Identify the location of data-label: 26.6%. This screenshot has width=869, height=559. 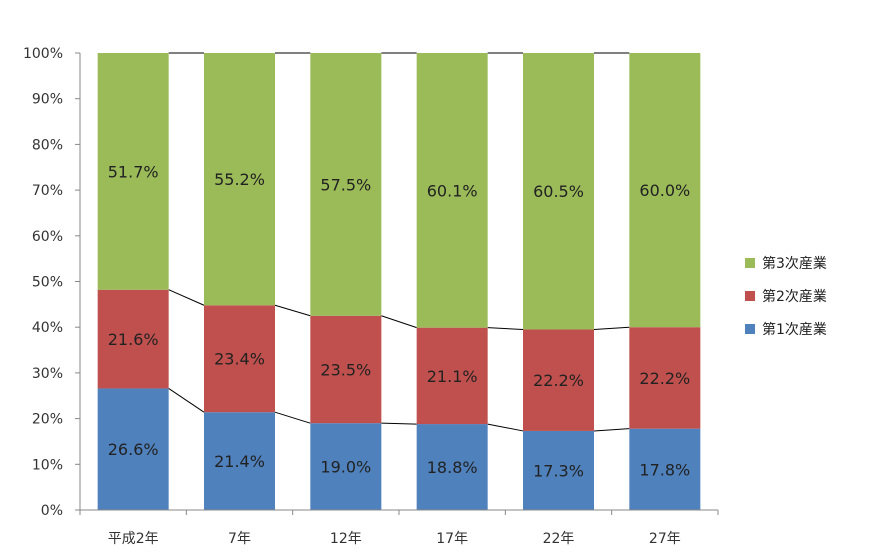
(133, 449).